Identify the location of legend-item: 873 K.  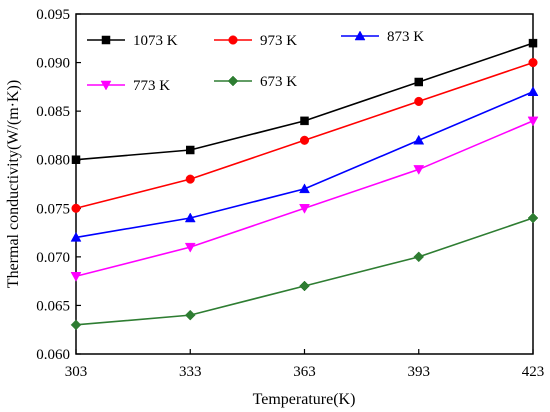
(382, 37).